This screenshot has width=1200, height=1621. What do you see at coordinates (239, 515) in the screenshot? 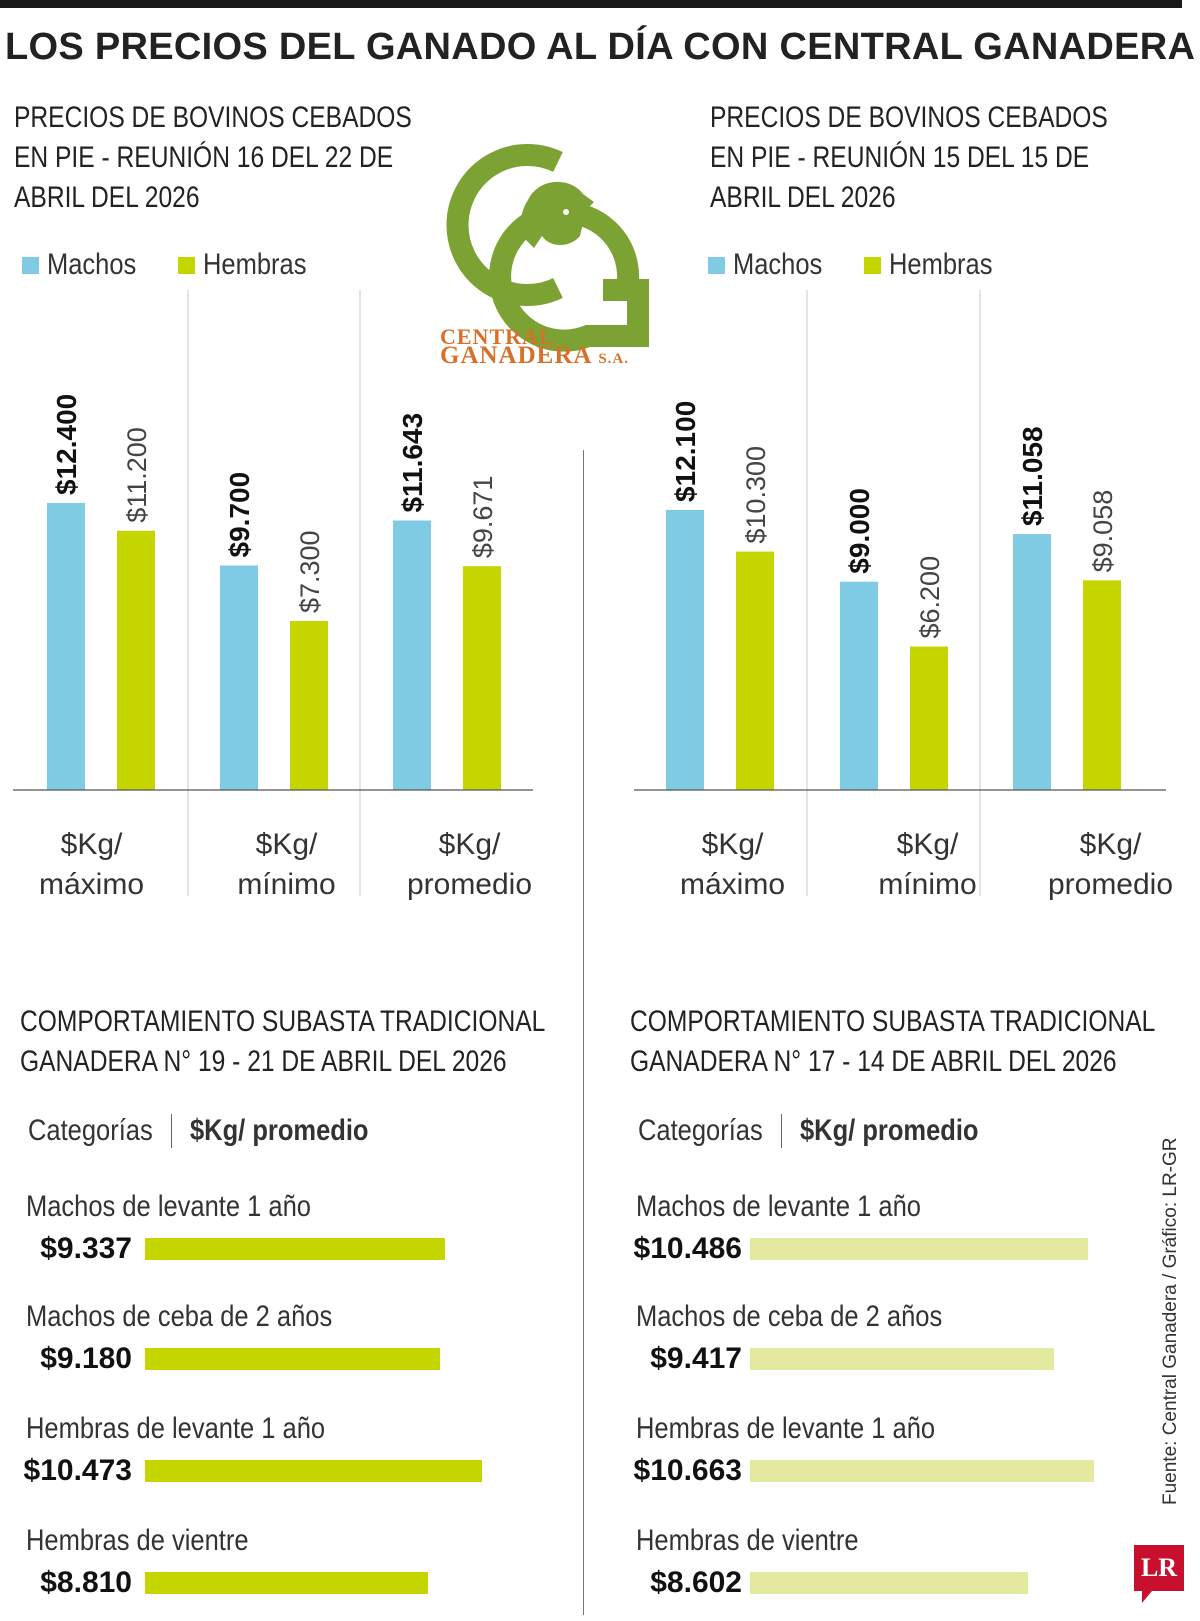
I see `bar-label-machos: $9.700` at bounding box center [239, 515].